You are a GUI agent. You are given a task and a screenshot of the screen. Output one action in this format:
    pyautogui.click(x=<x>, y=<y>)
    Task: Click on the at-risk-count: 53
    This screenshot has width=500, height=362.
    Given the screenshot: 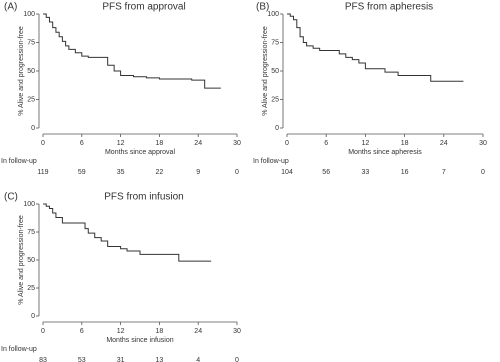 What is the action you would take?
    pyautogui.click(x=82, y=359)
    